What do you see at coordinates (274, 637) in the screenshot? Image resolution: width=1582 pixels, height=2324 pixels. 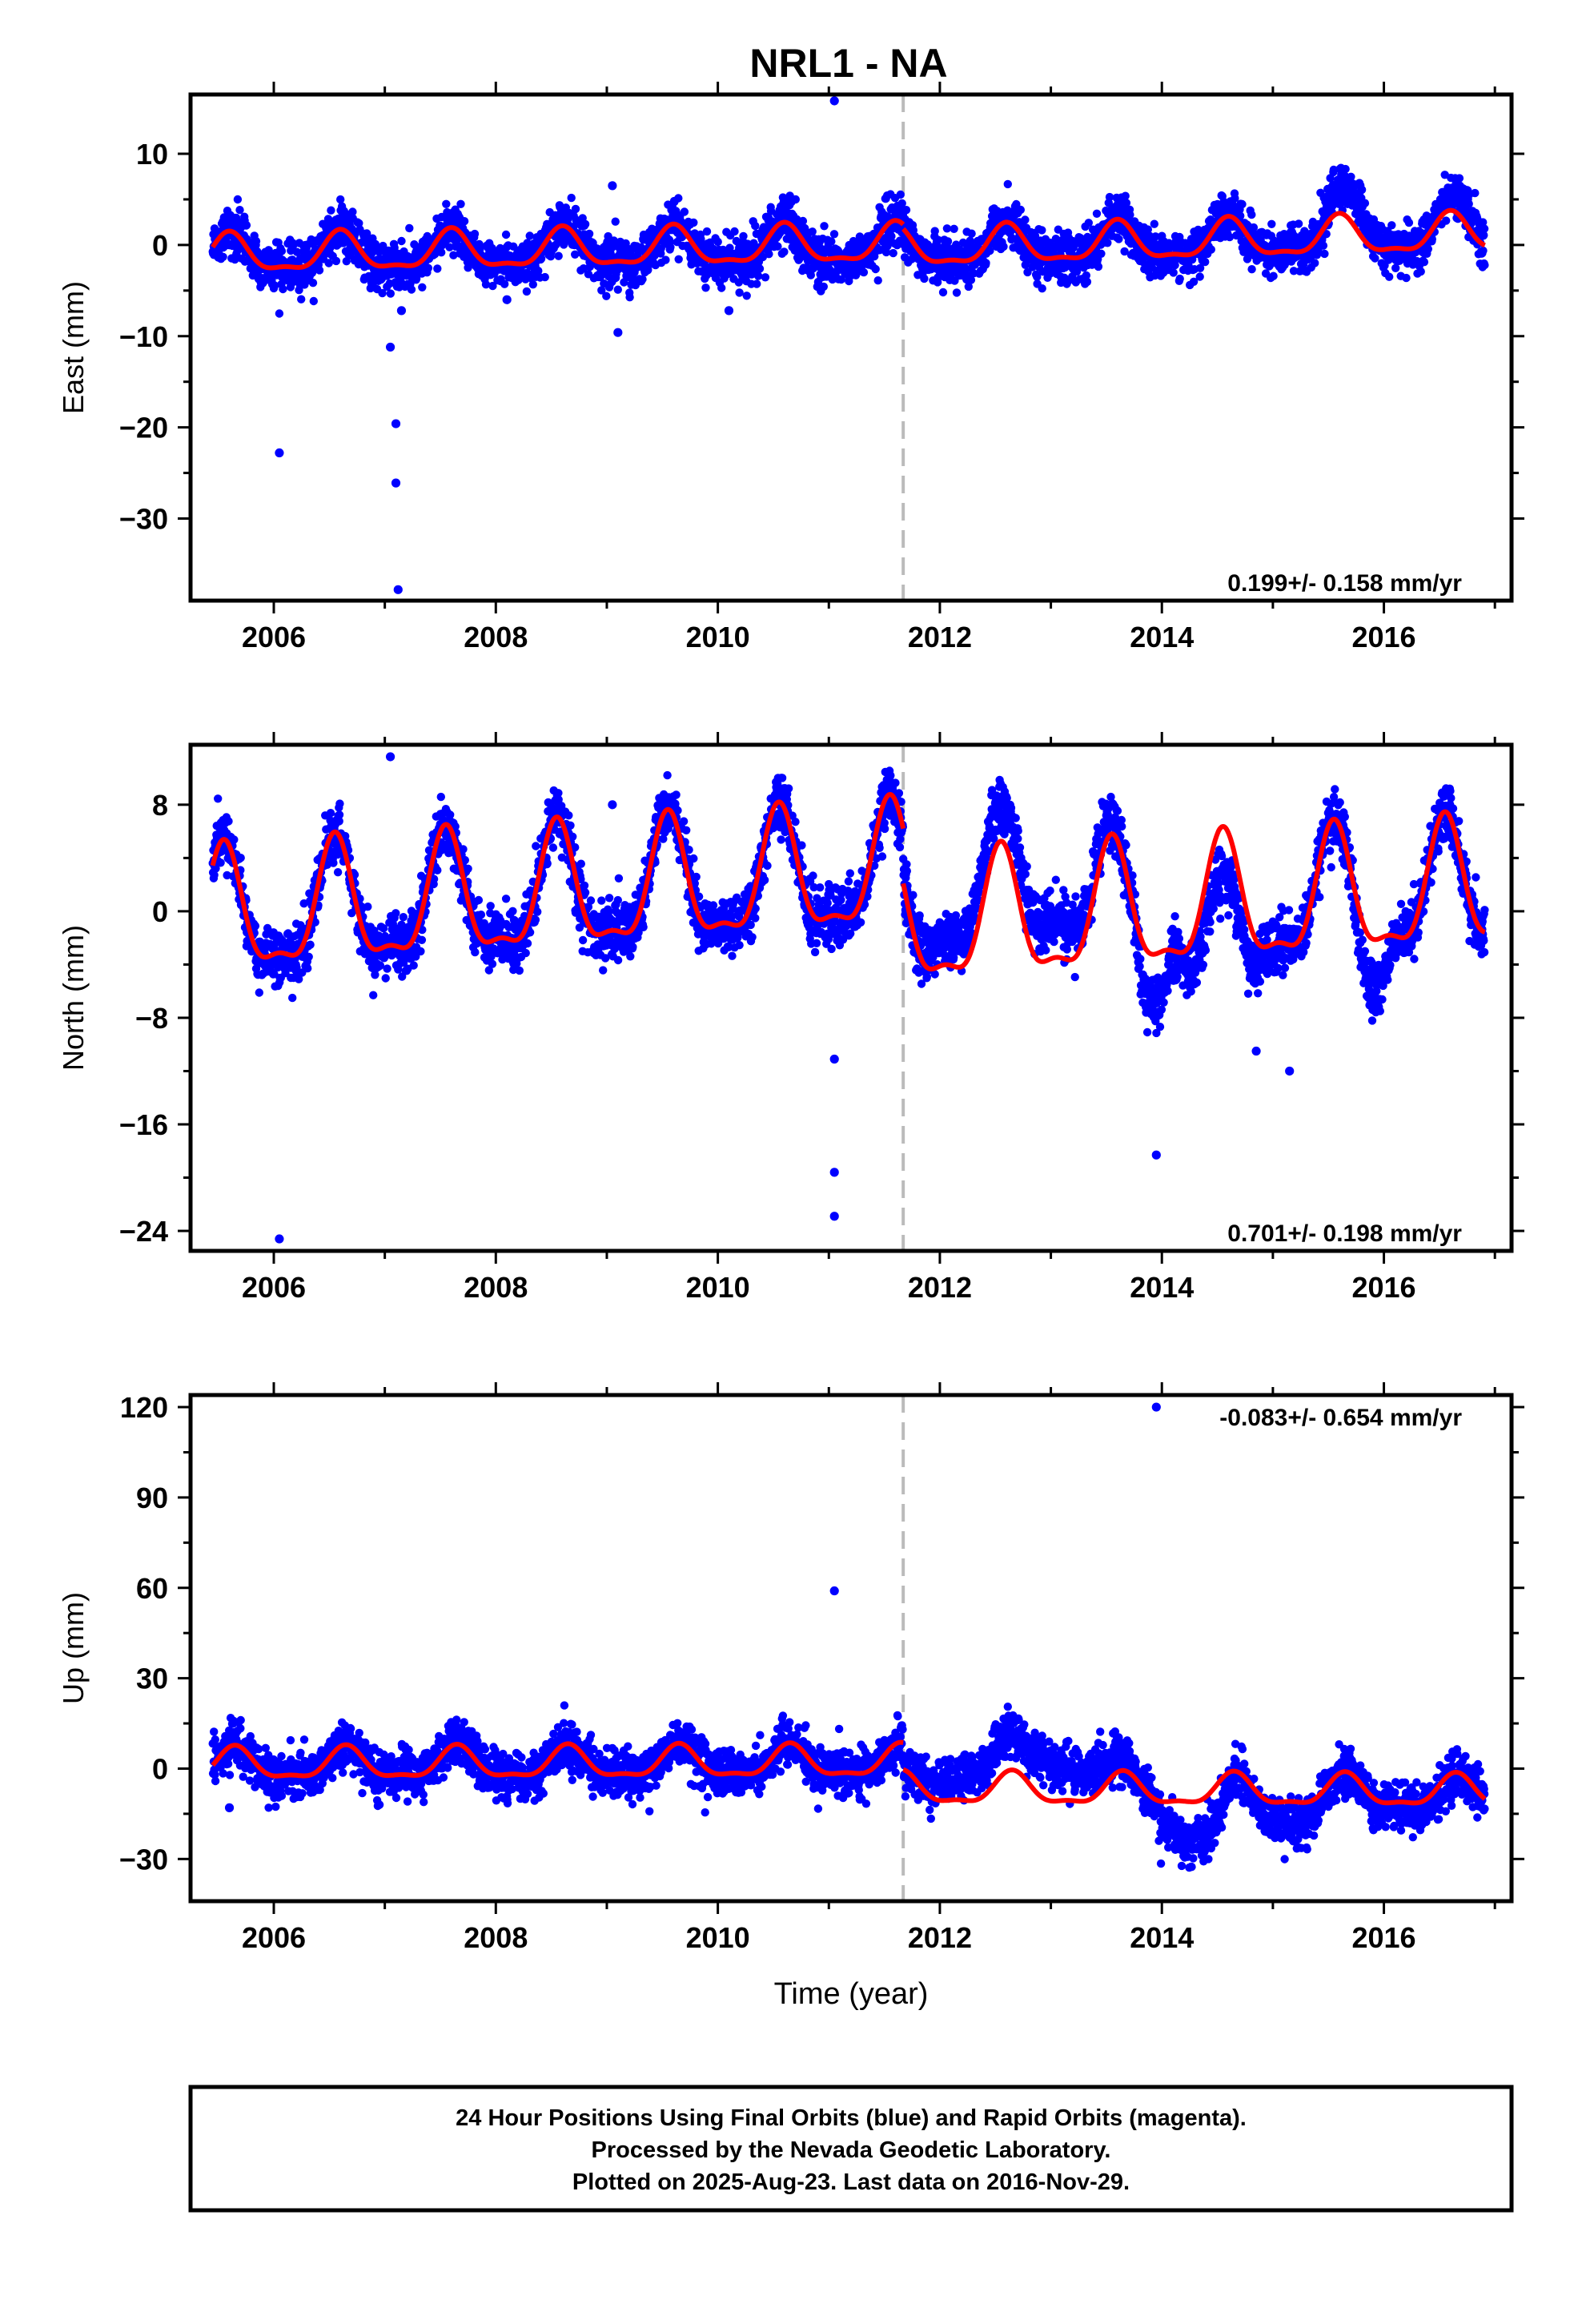 I see `east-x-tick-label: 2006` at bounding box center [274, 637].